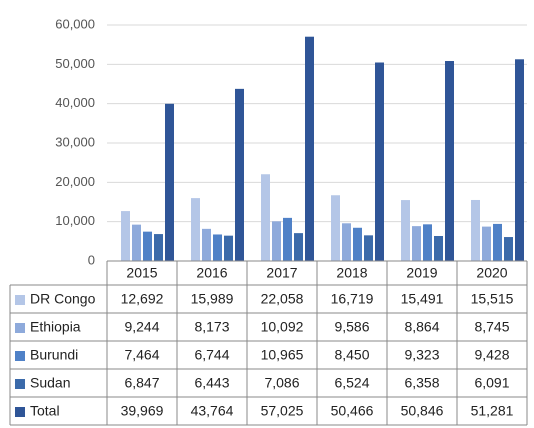 This screenshot has width=534, height=428. I want to click on table-cell: 43,764, so click(212, 411).